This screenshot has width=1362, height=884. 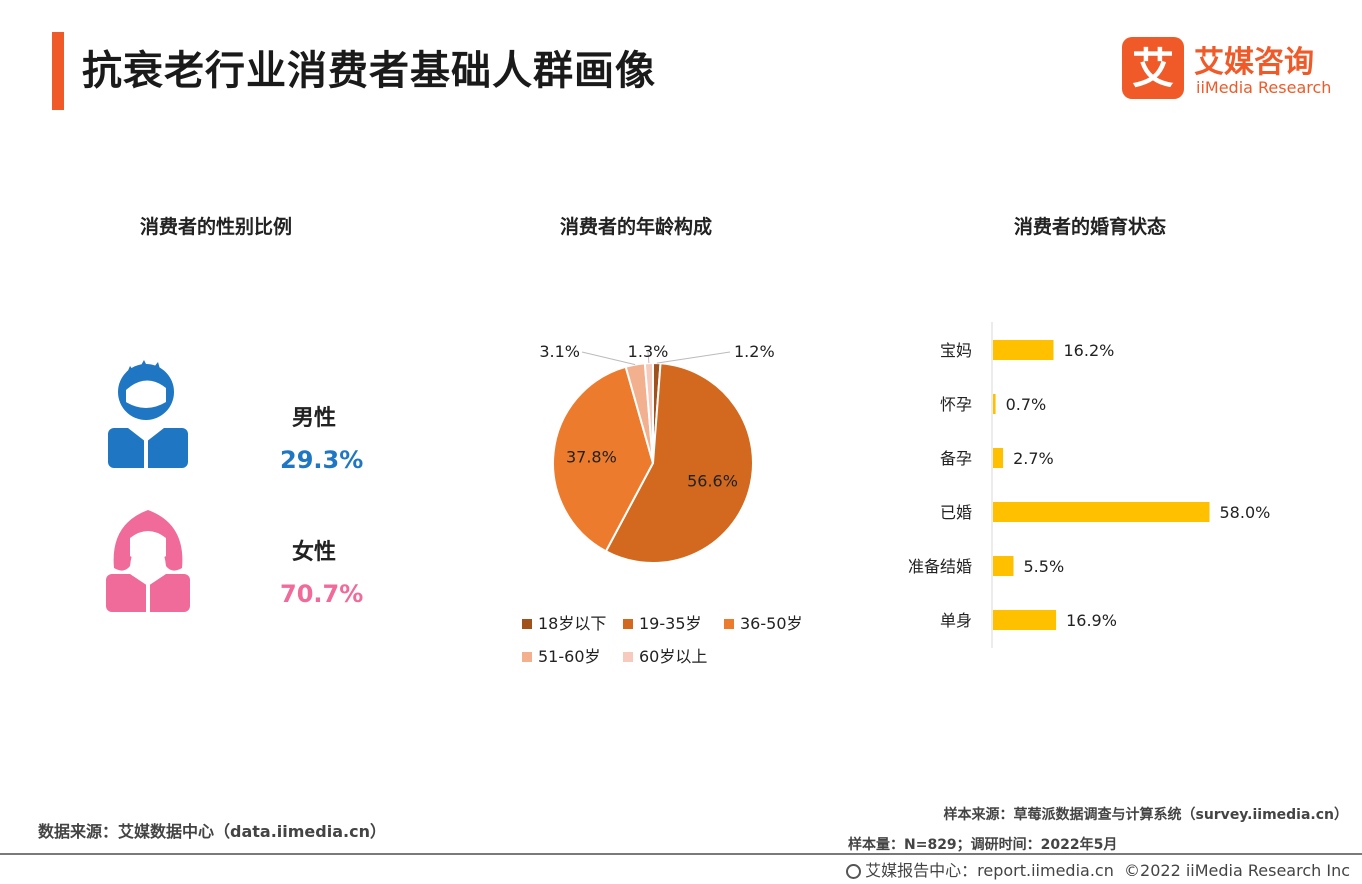 I want to click on pie-data-label: 1.2%, so click(x=754, y=351).